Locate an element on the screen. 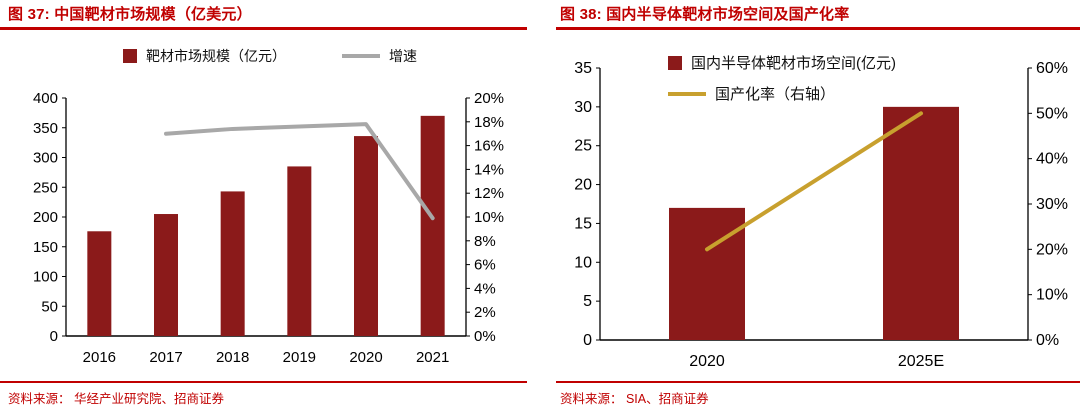 The image size is (1080, 409). figure-38-title-underline is located at coordinates (818, 28).